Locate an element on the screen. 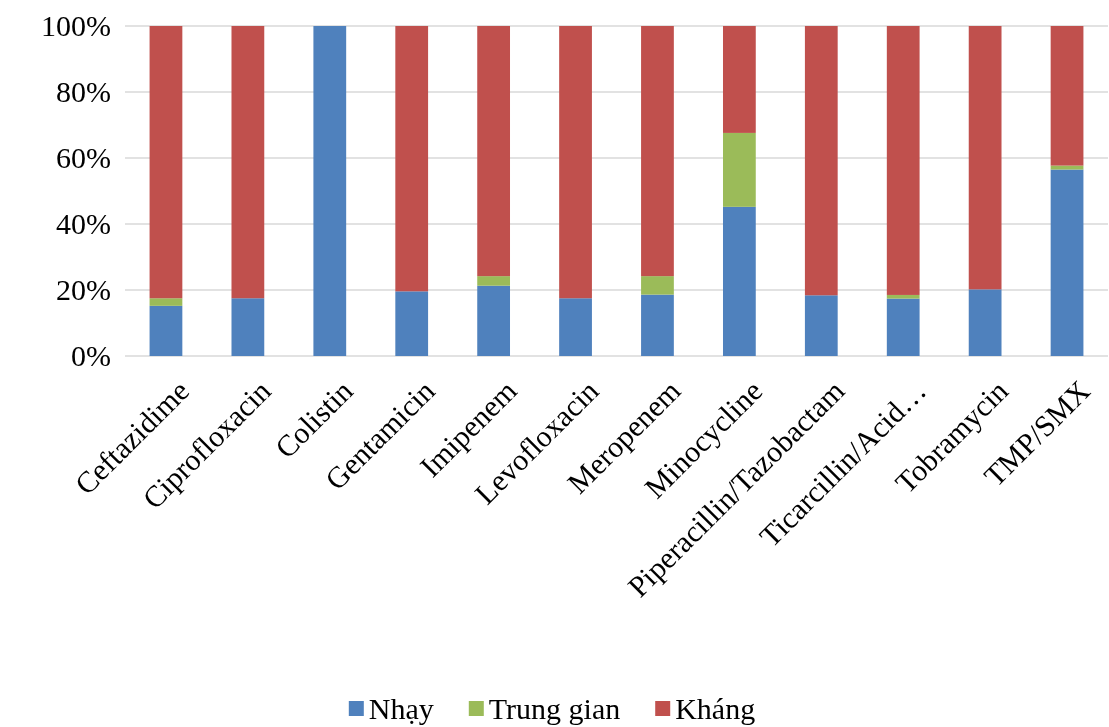  y-tick-label: 20% is located at coordinates (83, 290).